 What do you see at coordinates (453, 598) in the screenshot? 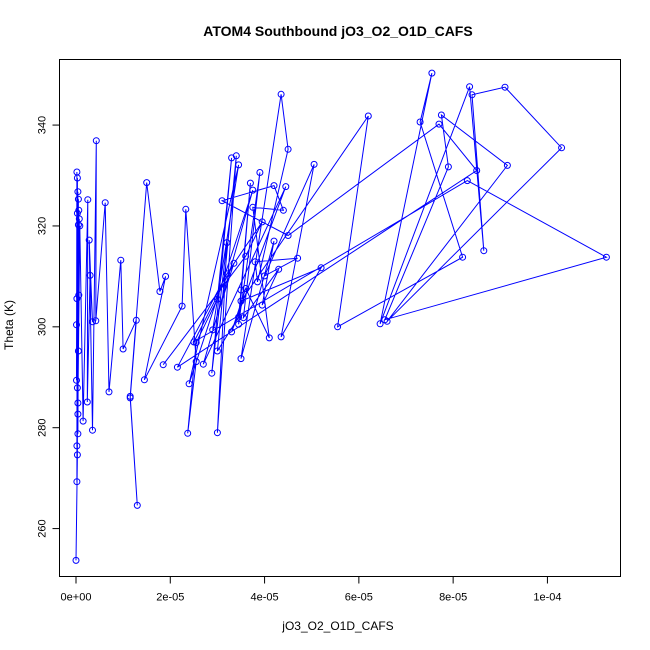
I see `x-tick-label: 8e-05` at bounding box center [453, 598].